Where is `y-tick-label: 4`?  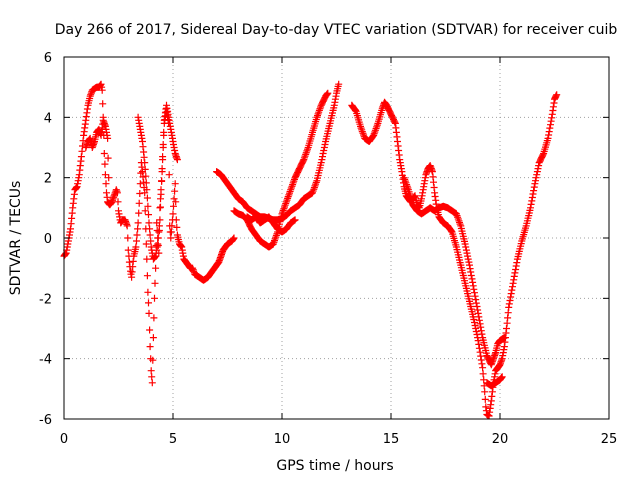 y-tick-label: 4 is located at coordinates (48, 118).